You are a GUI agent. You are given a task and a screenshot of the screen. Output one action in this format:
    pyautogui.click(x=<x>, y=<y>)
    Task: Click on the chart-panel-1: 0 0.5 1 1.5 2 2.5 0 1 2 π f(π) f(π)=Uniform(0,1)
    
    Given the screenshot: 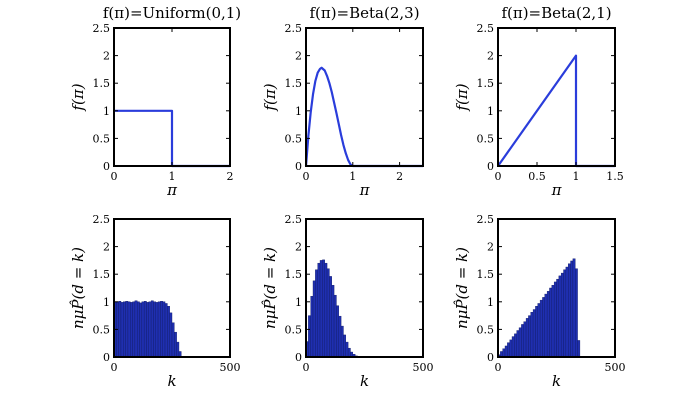 What is the action you would take?
    pyautogui.click(x=155, y=101)
    